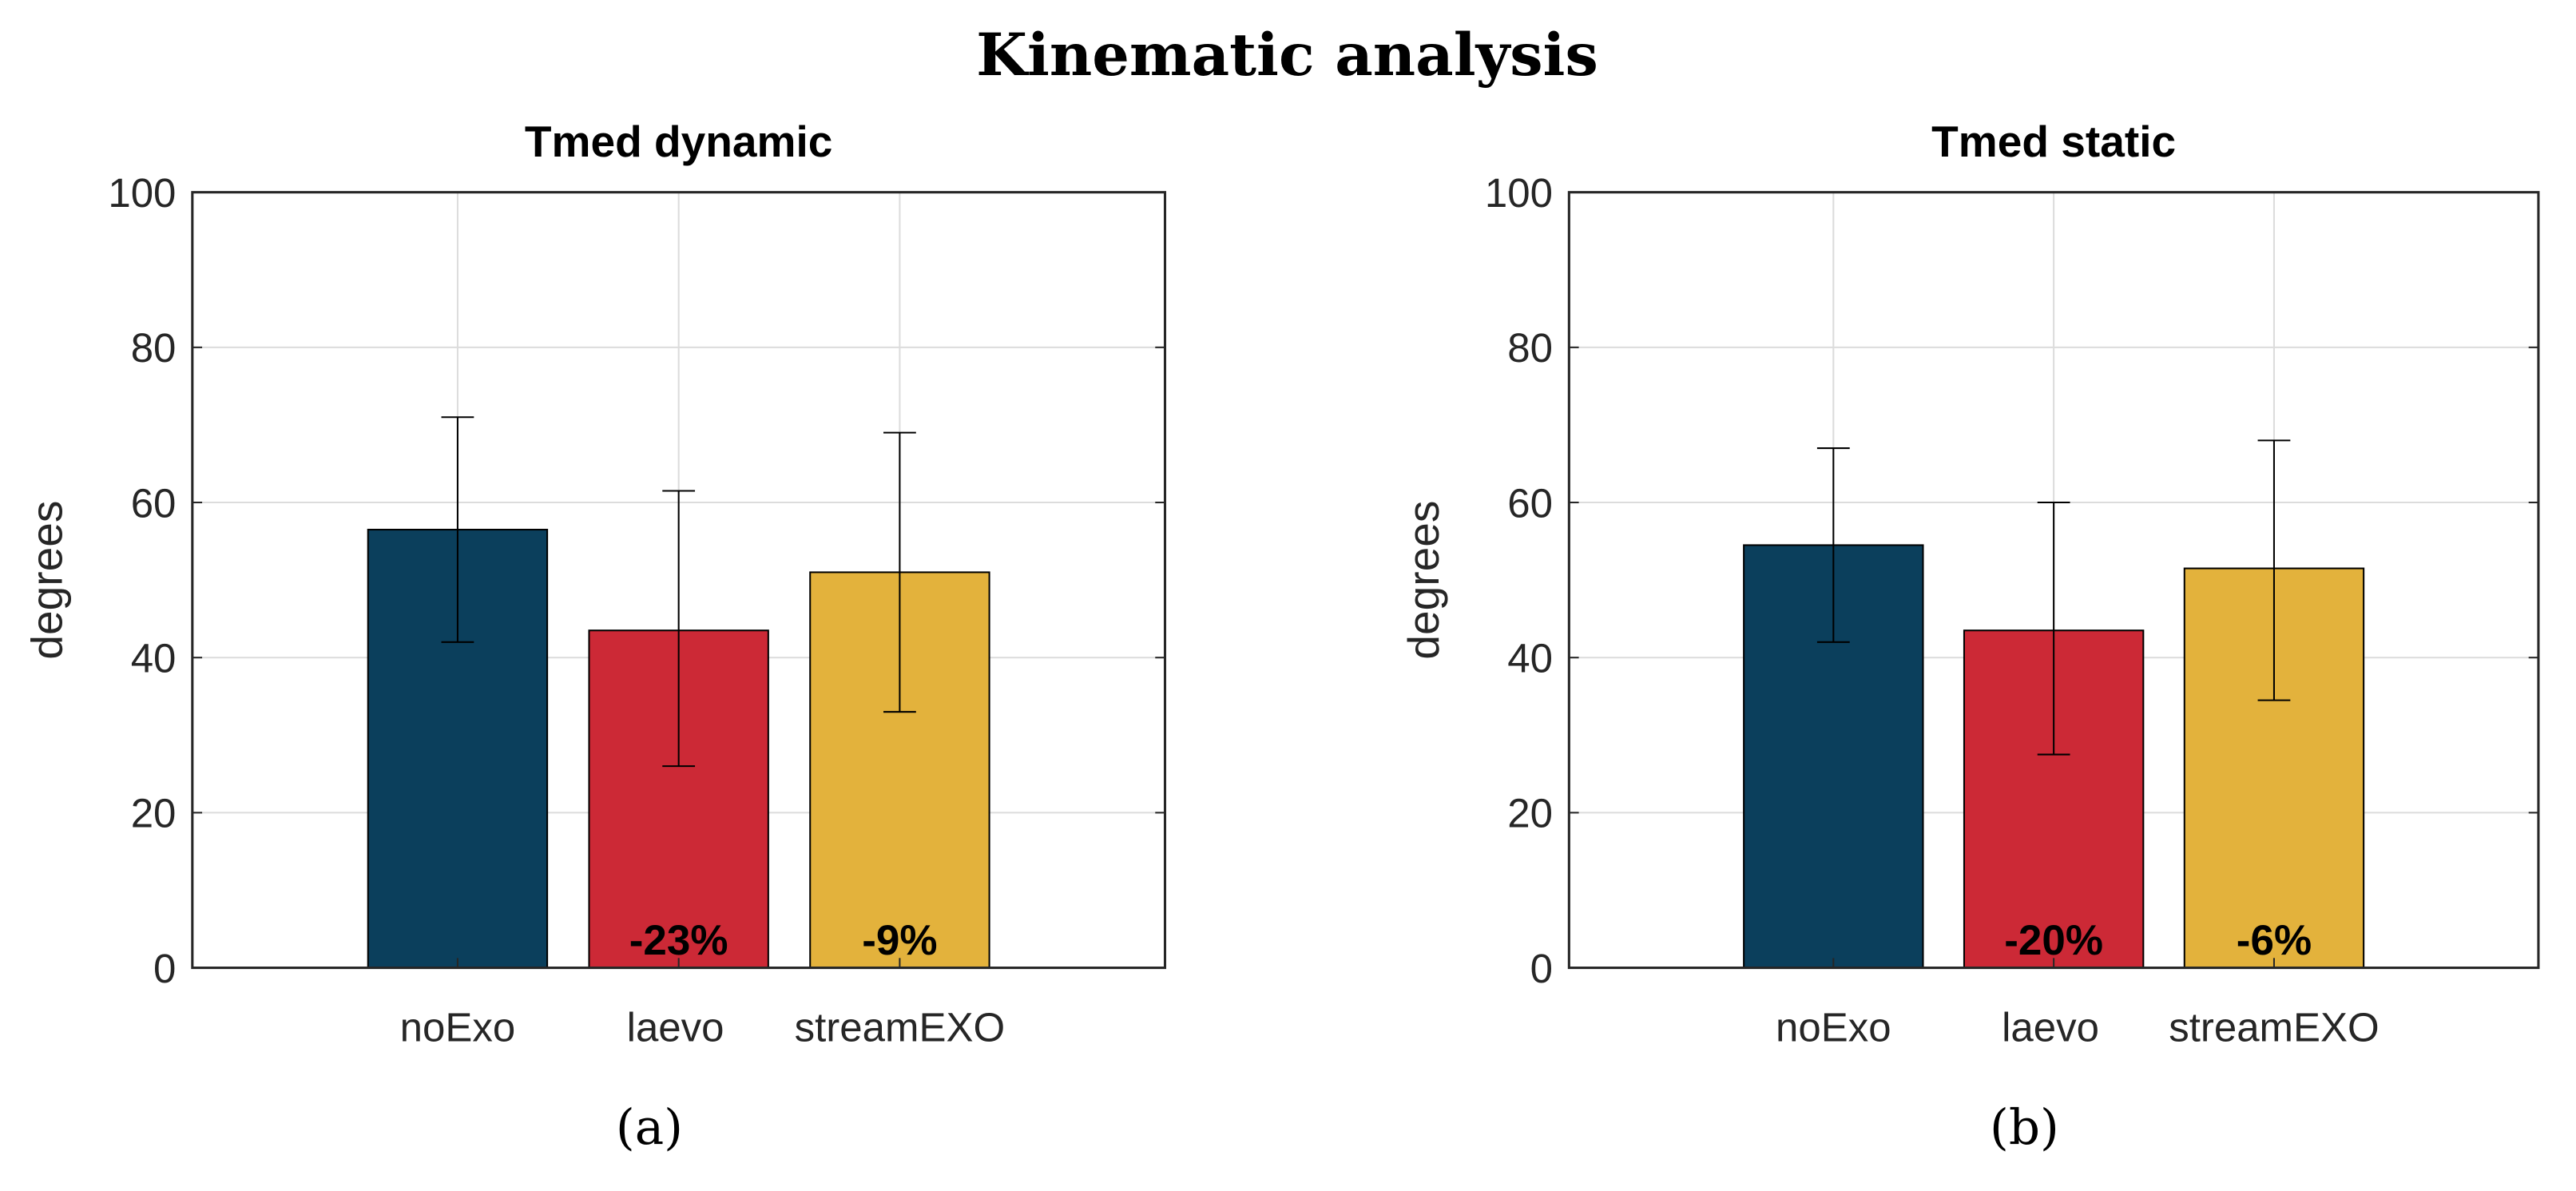 The image size is (2576, 1191). I want to click on panel-title: Tmed dynamic, so click(679, 141).